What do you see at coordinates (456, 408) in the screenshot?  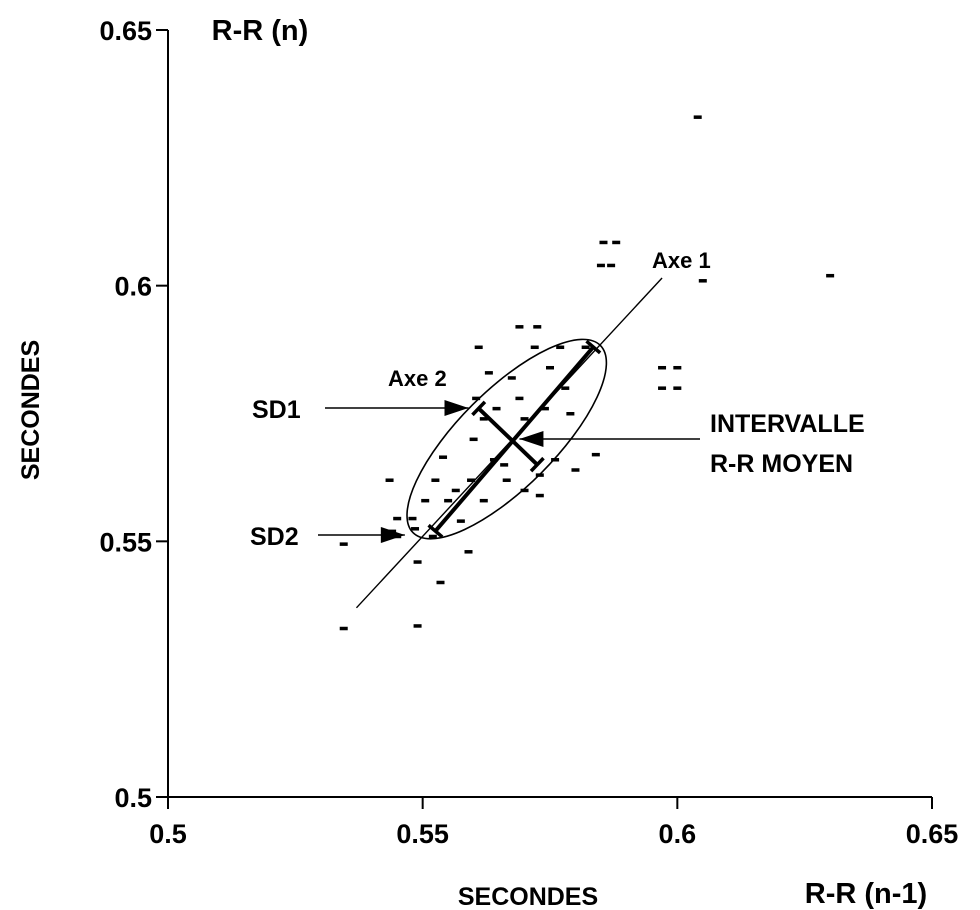 I see `sd1-arrow-head` at bounding box center [456, 408].